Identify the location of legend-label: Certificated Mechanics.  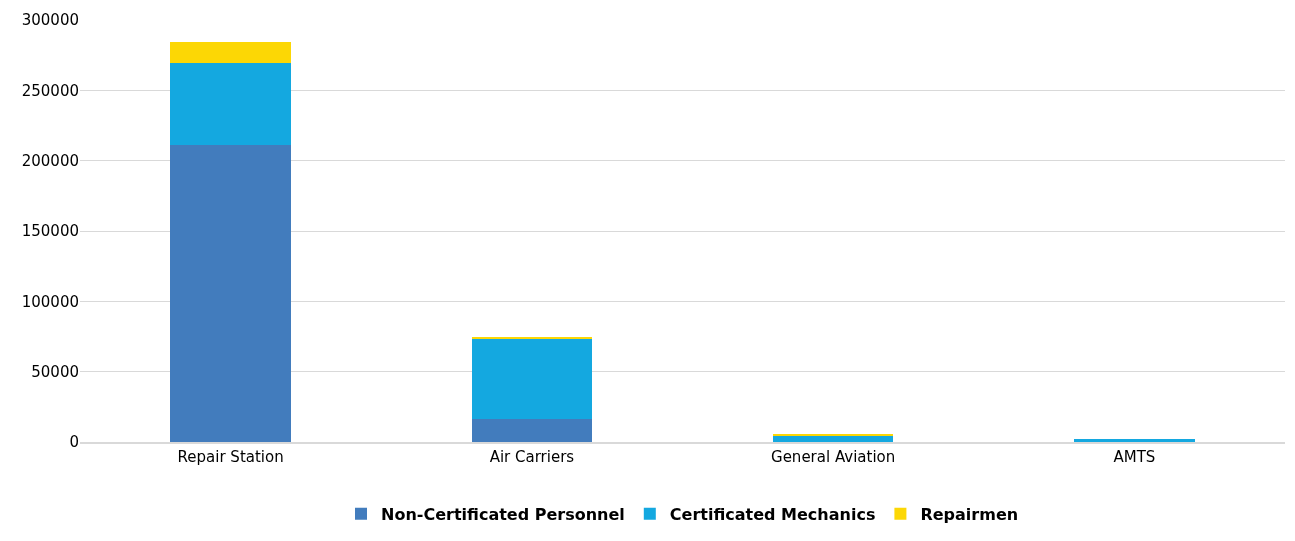
(772, 514).